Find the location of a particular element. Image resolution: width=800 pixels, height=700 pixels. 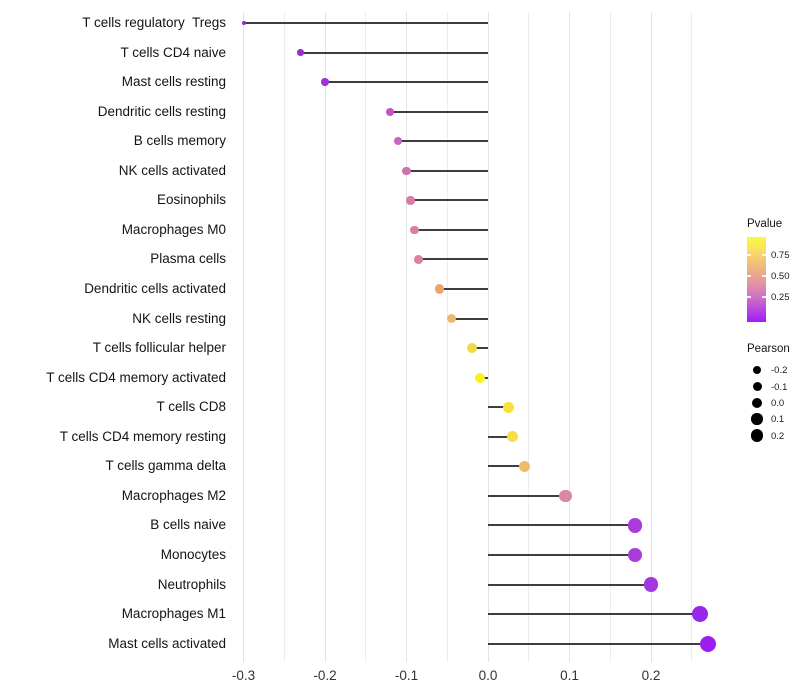

row-label: T cells CD8 is located at coordinates (191, 407).